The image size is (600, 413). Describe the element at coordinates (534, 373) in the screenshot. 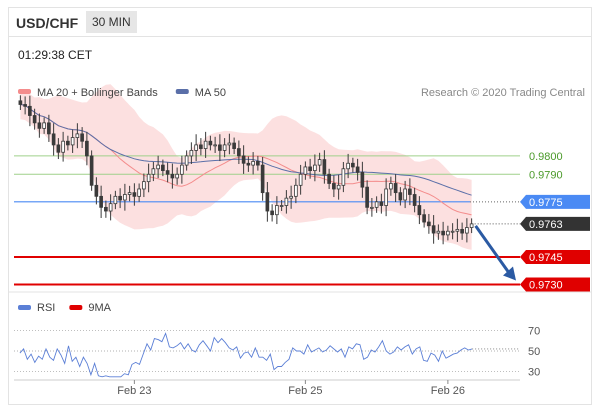

I see `rsi-tick-label: 30` at that location.